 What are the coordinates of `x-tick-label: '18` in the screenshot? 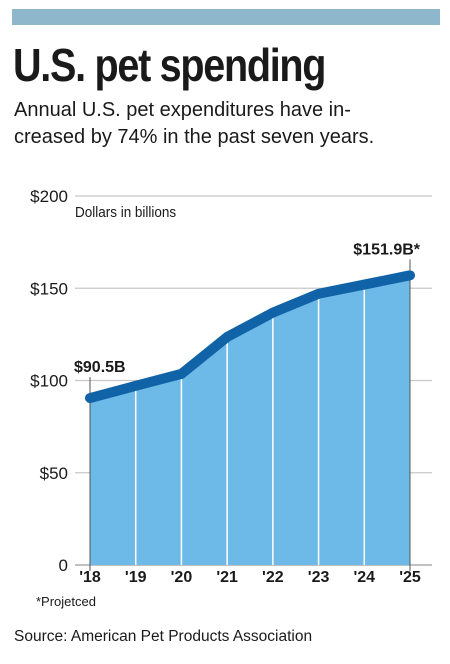 It's located at (90, 577).